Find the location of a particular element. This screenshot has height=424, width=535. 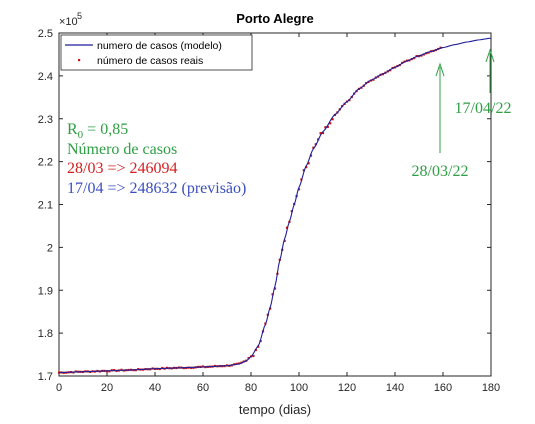

chart-title: Porto Alegre is located at coordinates (275, 18).